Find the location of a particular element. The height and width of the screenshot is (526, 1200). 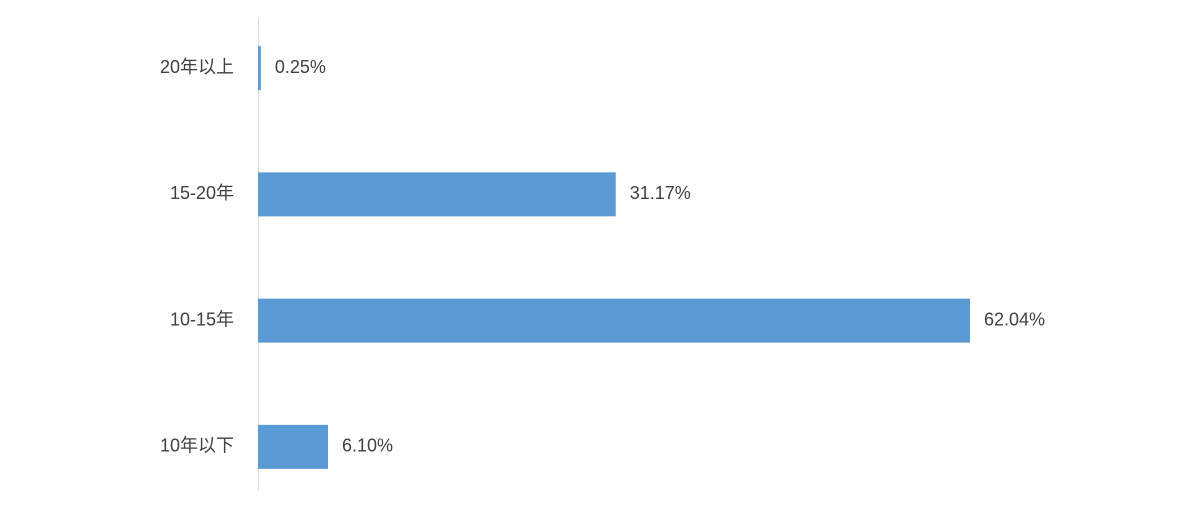

data-label: 0.25% is located at coordinates (300, 67).